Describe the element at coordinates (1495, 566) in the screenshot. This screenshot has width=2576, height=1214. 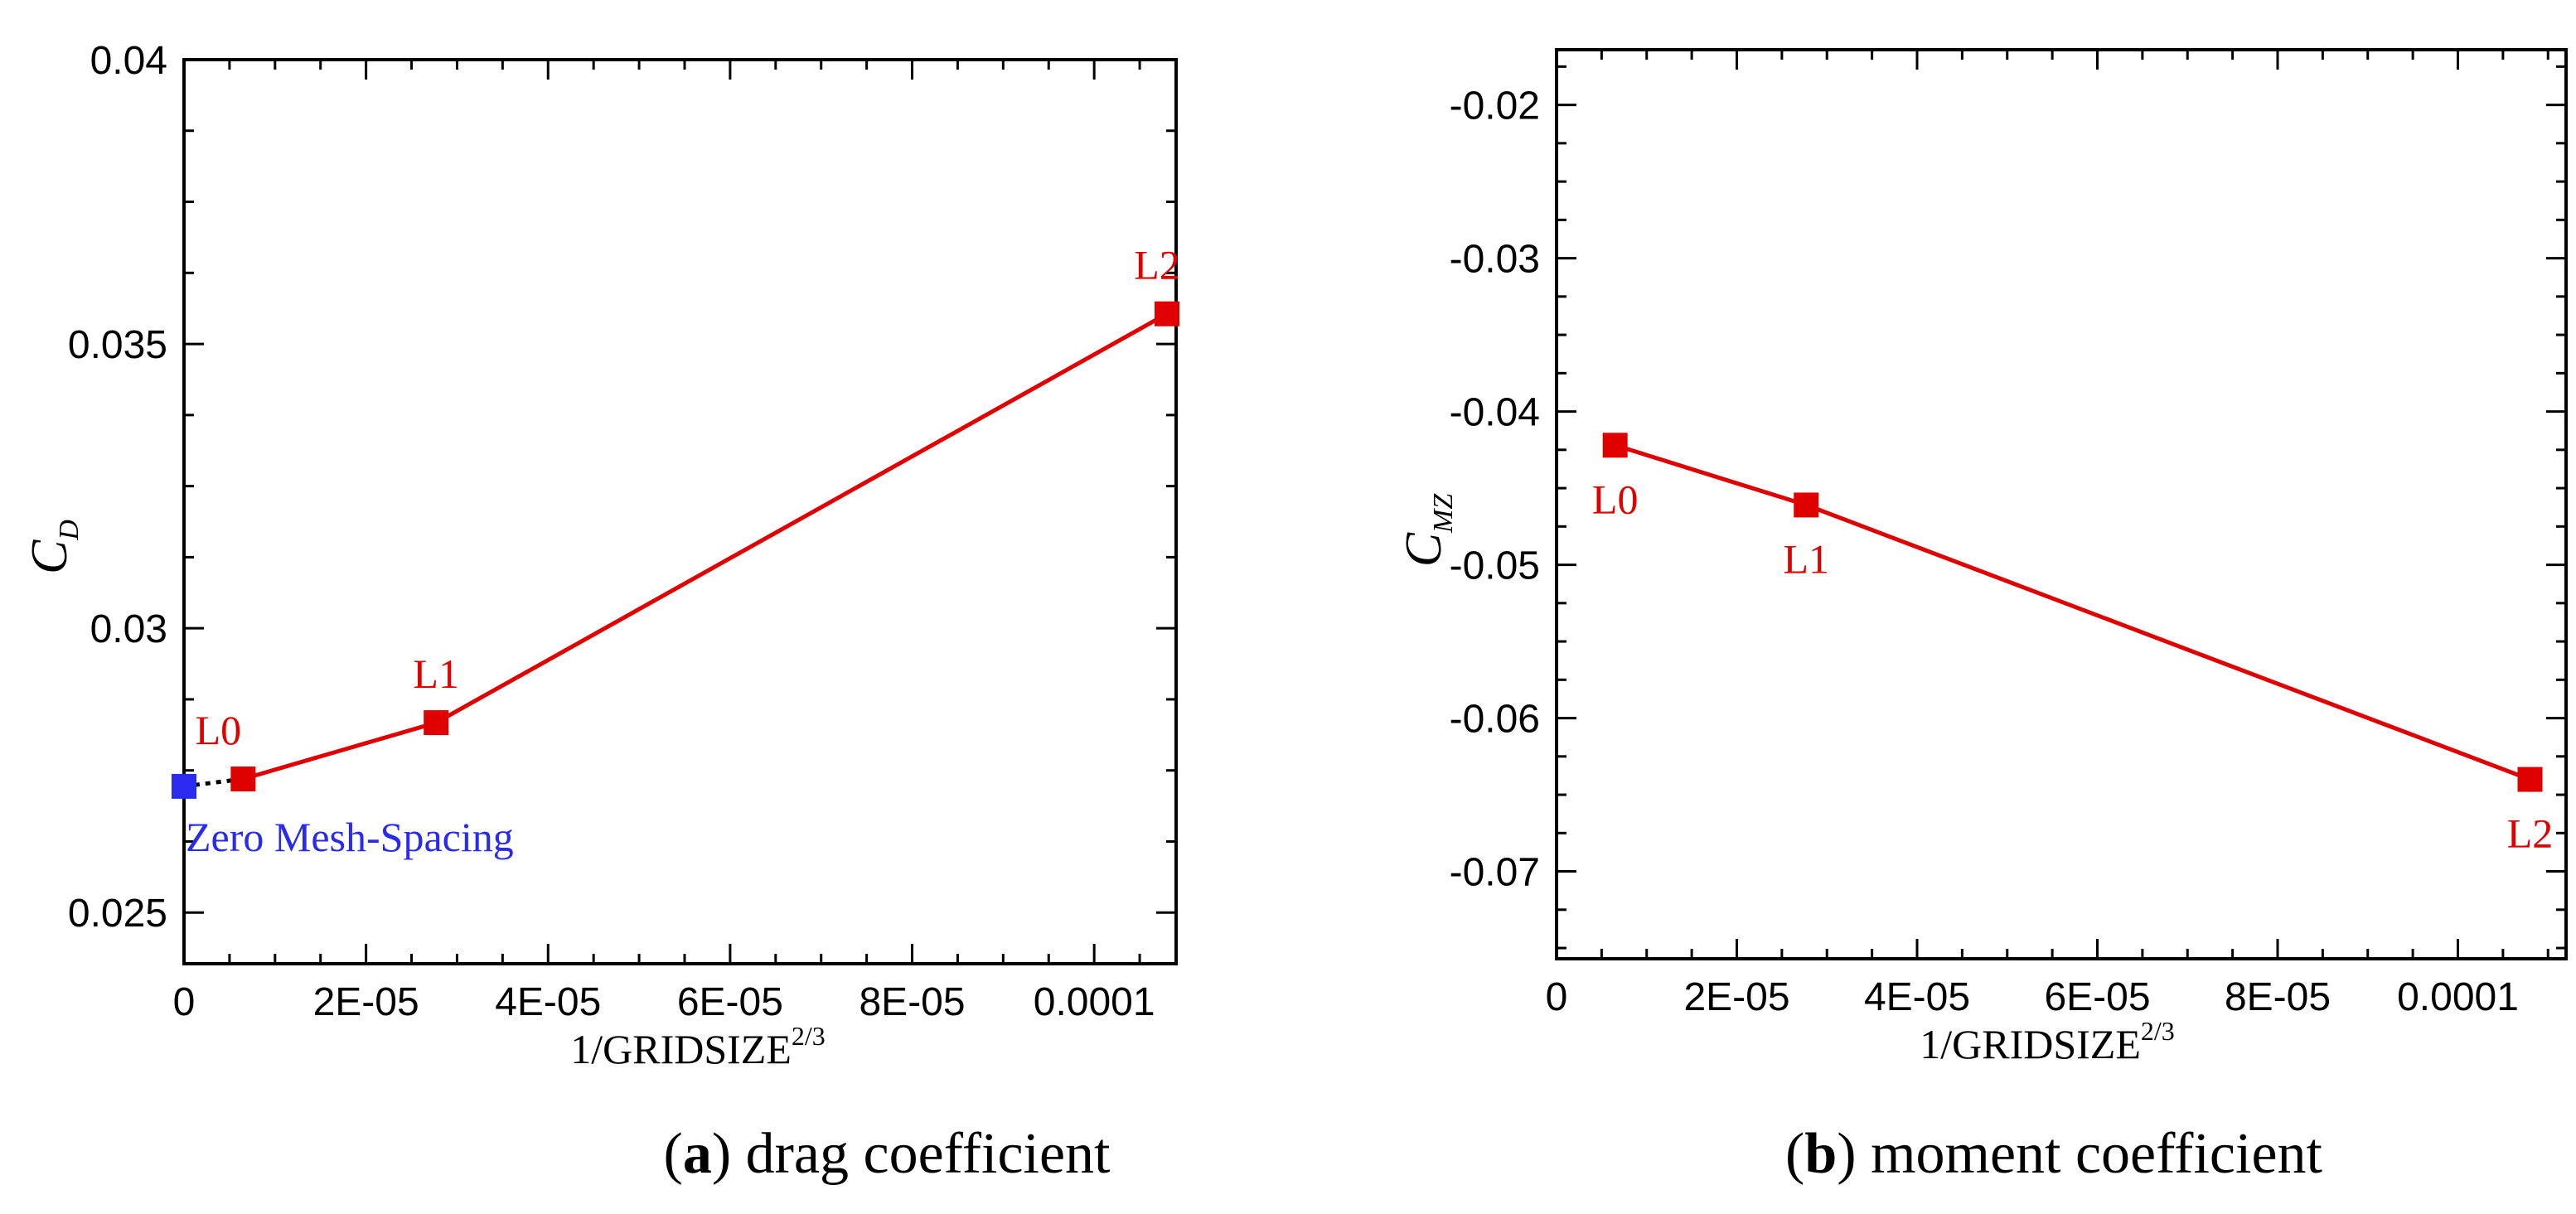
I see `y-tick-label: -0.05` at that location.